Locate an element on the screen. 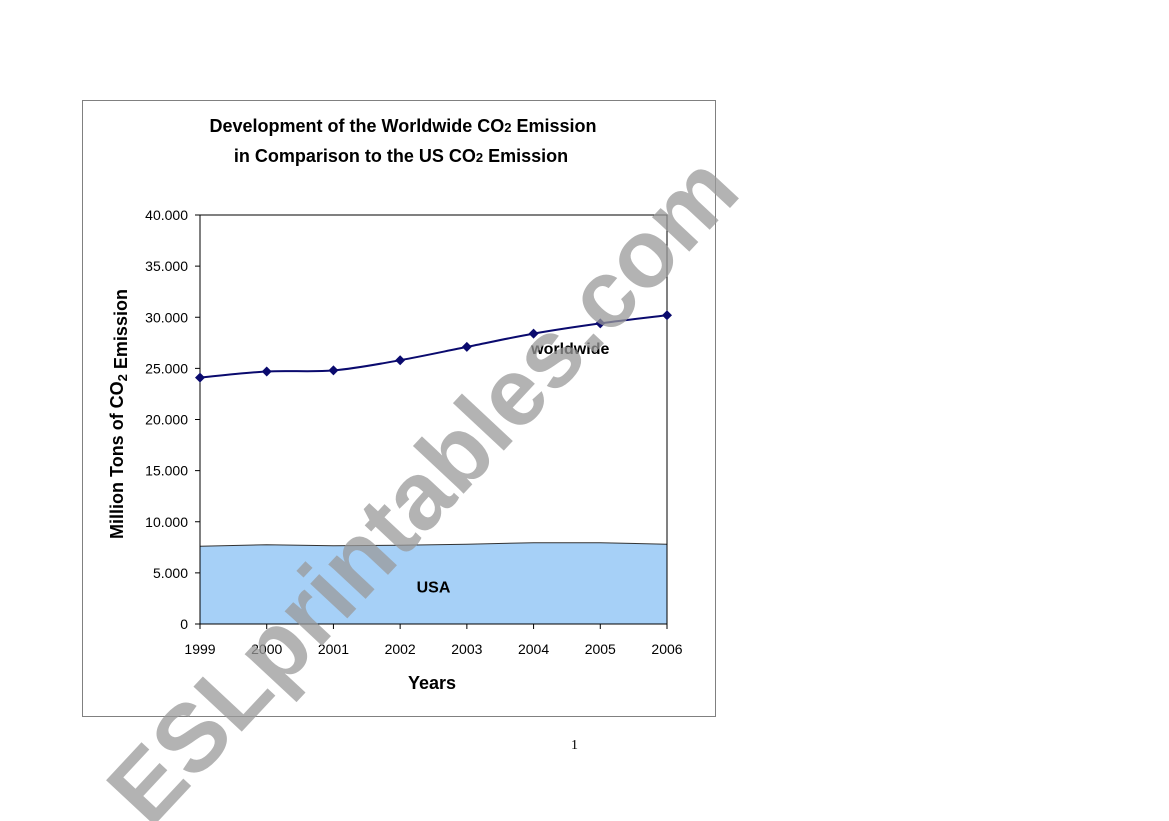 The width and height of the screenshot is (1169, 821). y-tick-label: 0 is located at coordinates (184, 624).